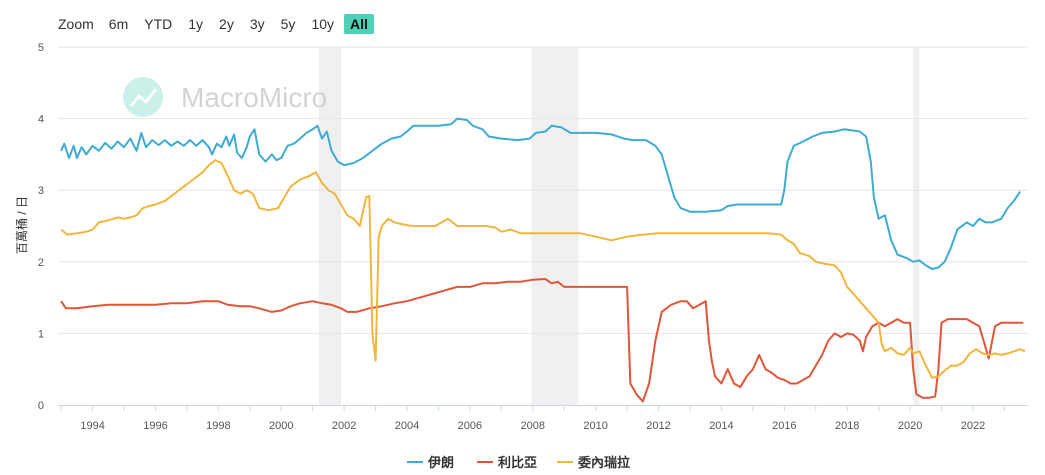 This screenshot has height=475, width=1045. Describe the element at coordinates (470, 426) in the screenshot. I see `x-tick-label: 2006` at that location.